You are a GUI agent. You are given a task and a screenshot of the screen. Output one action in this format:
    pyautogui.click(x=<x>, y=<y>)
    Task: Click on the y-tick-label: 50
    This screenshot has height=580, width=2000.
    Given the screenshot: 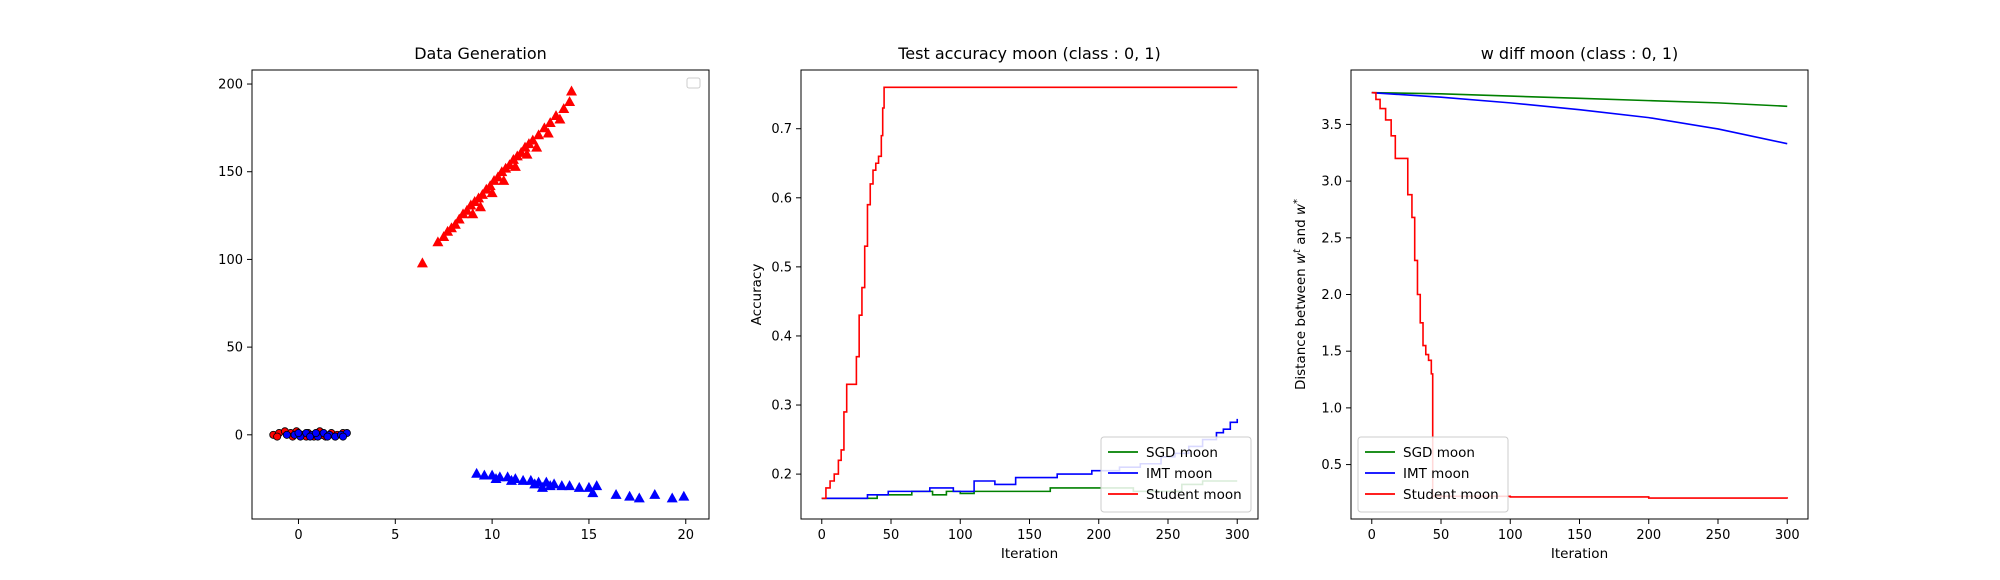 What is the action you would take?
    pyautogui.click(x=234, y=348)
    